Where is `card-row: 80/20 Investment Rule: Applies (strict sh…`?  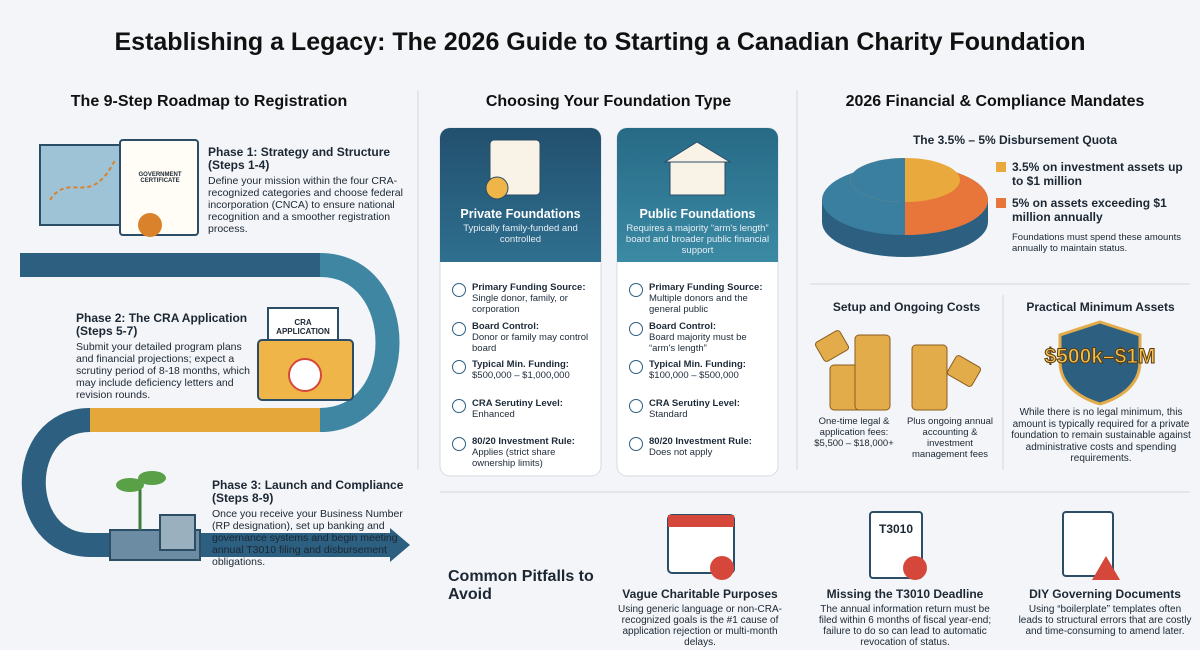 card-row: 80/20 Investment Rule: Applies (strict sh… is located at coordinates (534, 452).